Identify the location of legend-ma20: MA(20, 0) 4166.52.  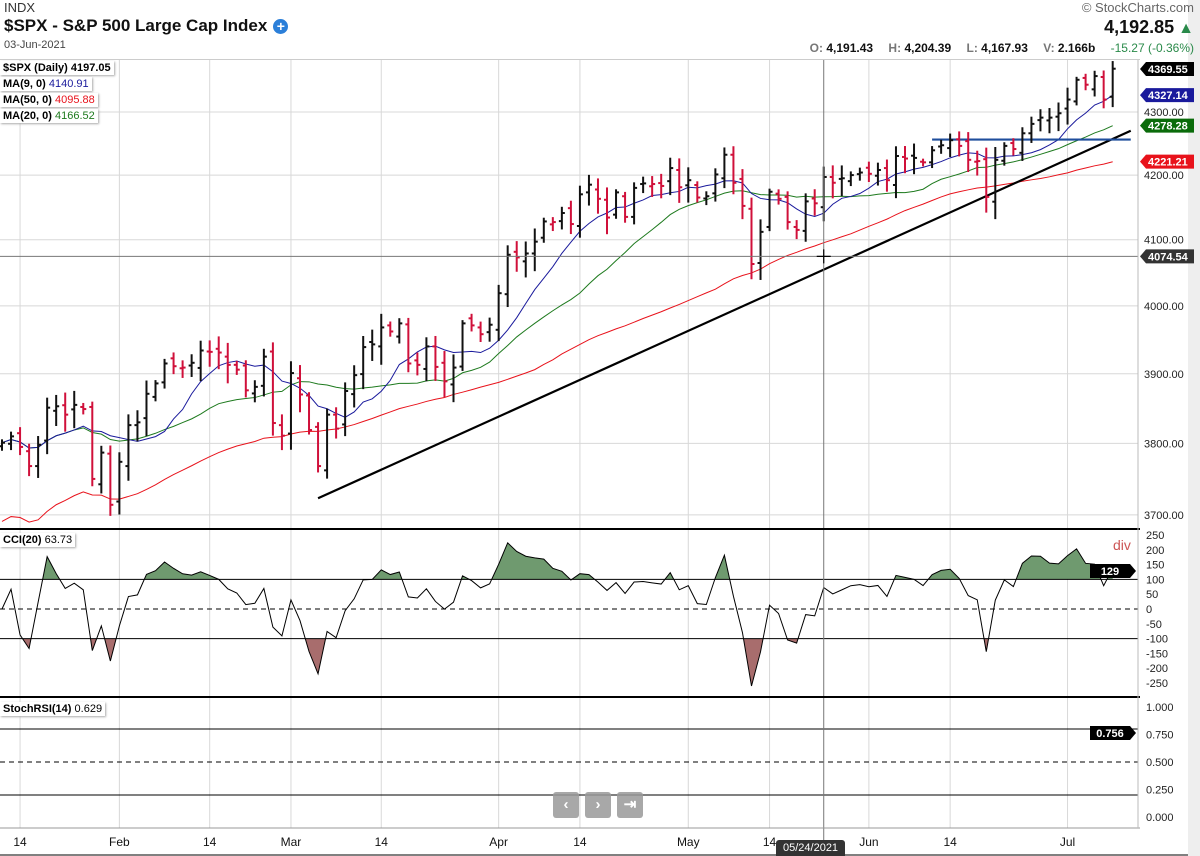
(49, 116).